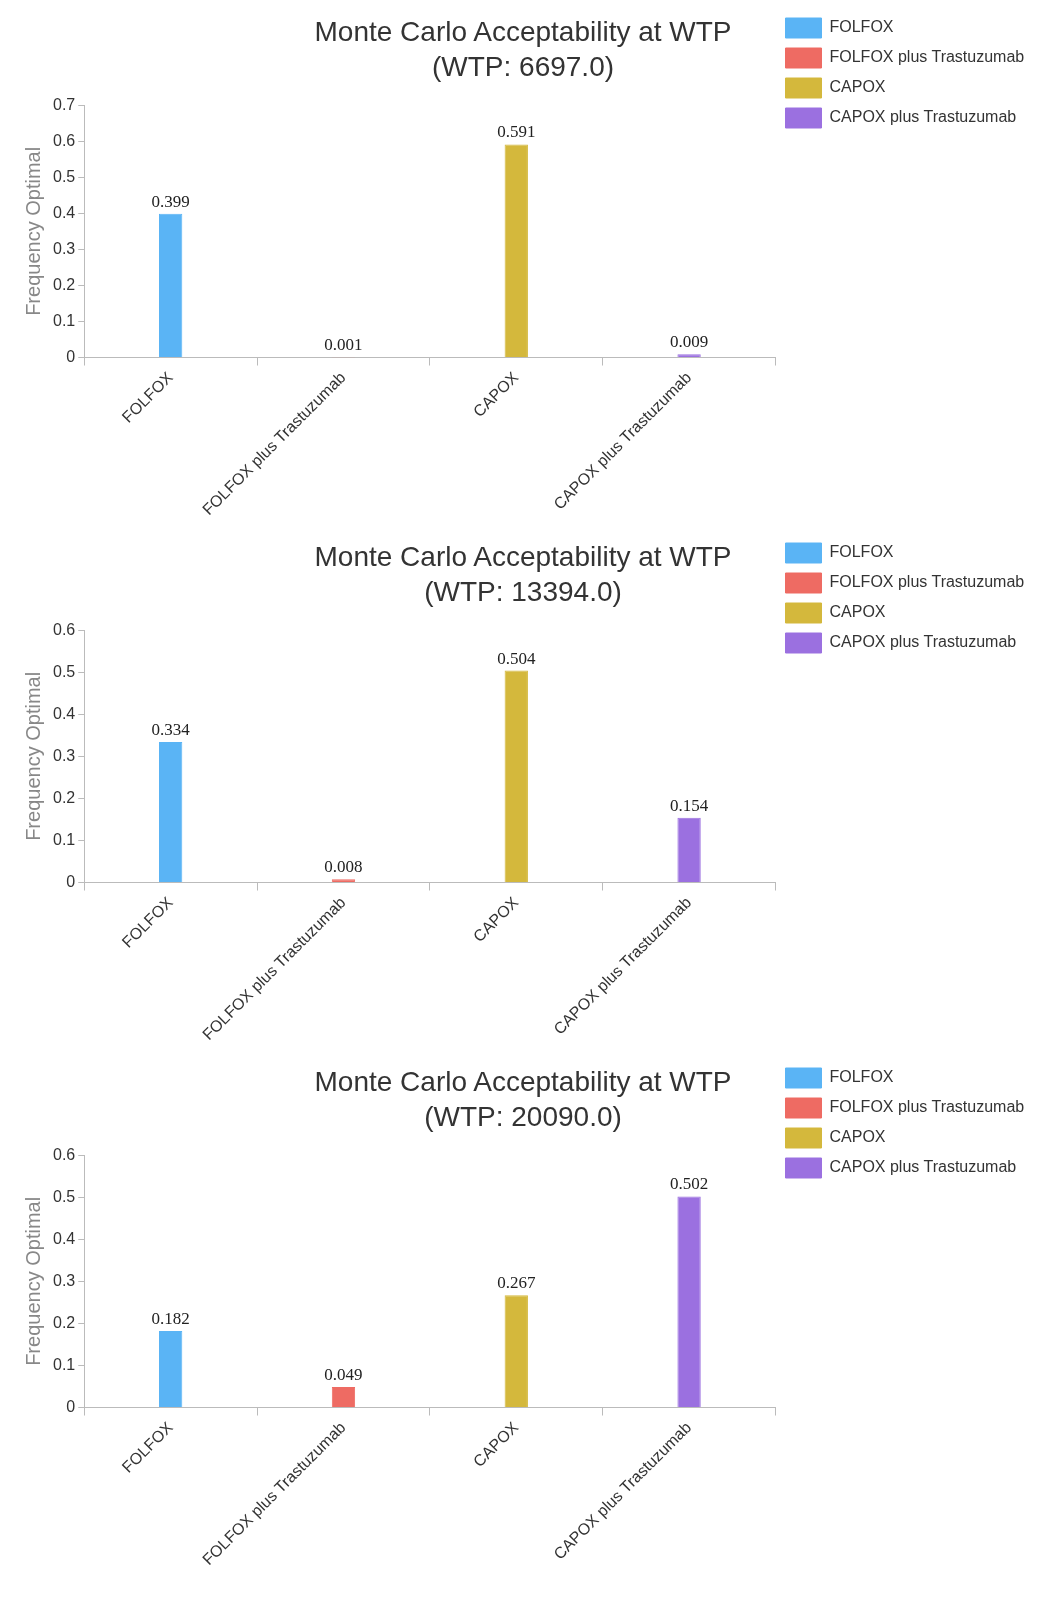  Describe the element at coordinates (523, 592) in the screenshot. I see `chart-subtitle: (WTP: 13394.0)` at that location.